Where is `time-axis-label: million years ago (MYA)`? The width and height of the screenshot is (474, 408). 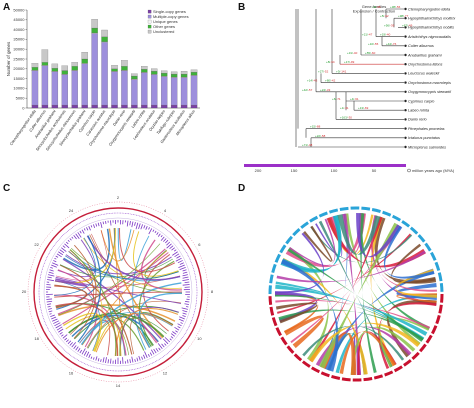
time-axis-label: million years ago (MYA) is located at coordinates (433, 170).